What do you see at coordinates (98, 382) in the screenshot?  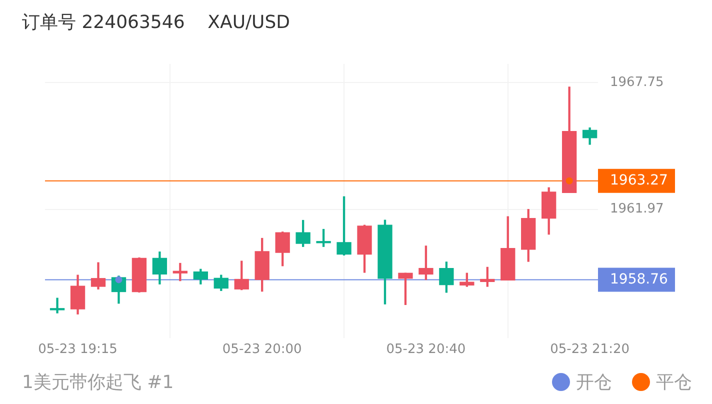 I see `text: 1美元带你起飞 #1` at bounding box center [98, 382].